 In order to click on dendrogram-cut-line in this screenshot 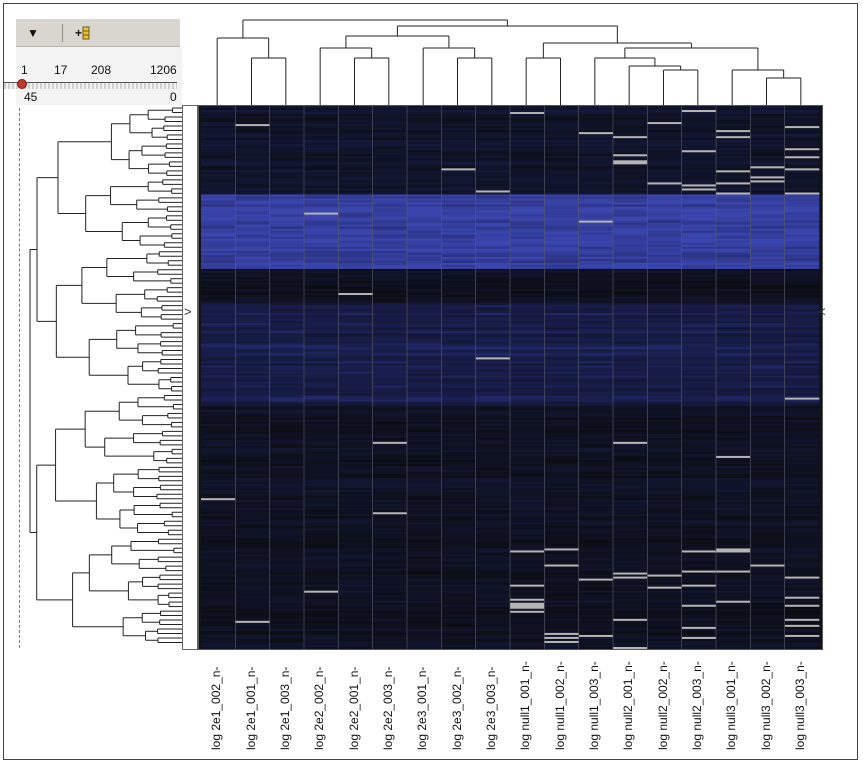, I will do `click(19, 378)`.